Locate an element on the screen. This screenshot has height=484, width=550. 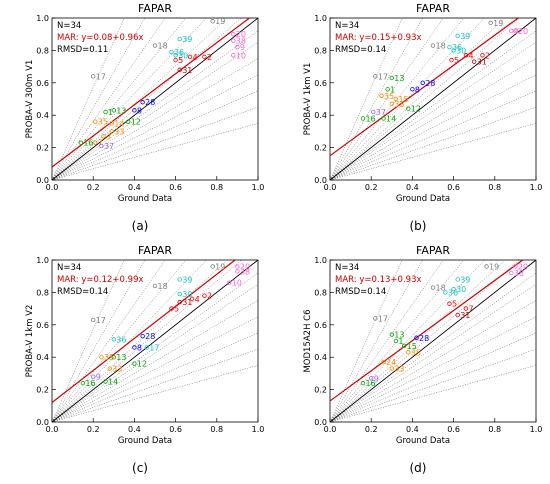
data-point-label: 33 is located at coordinates (119, 131).